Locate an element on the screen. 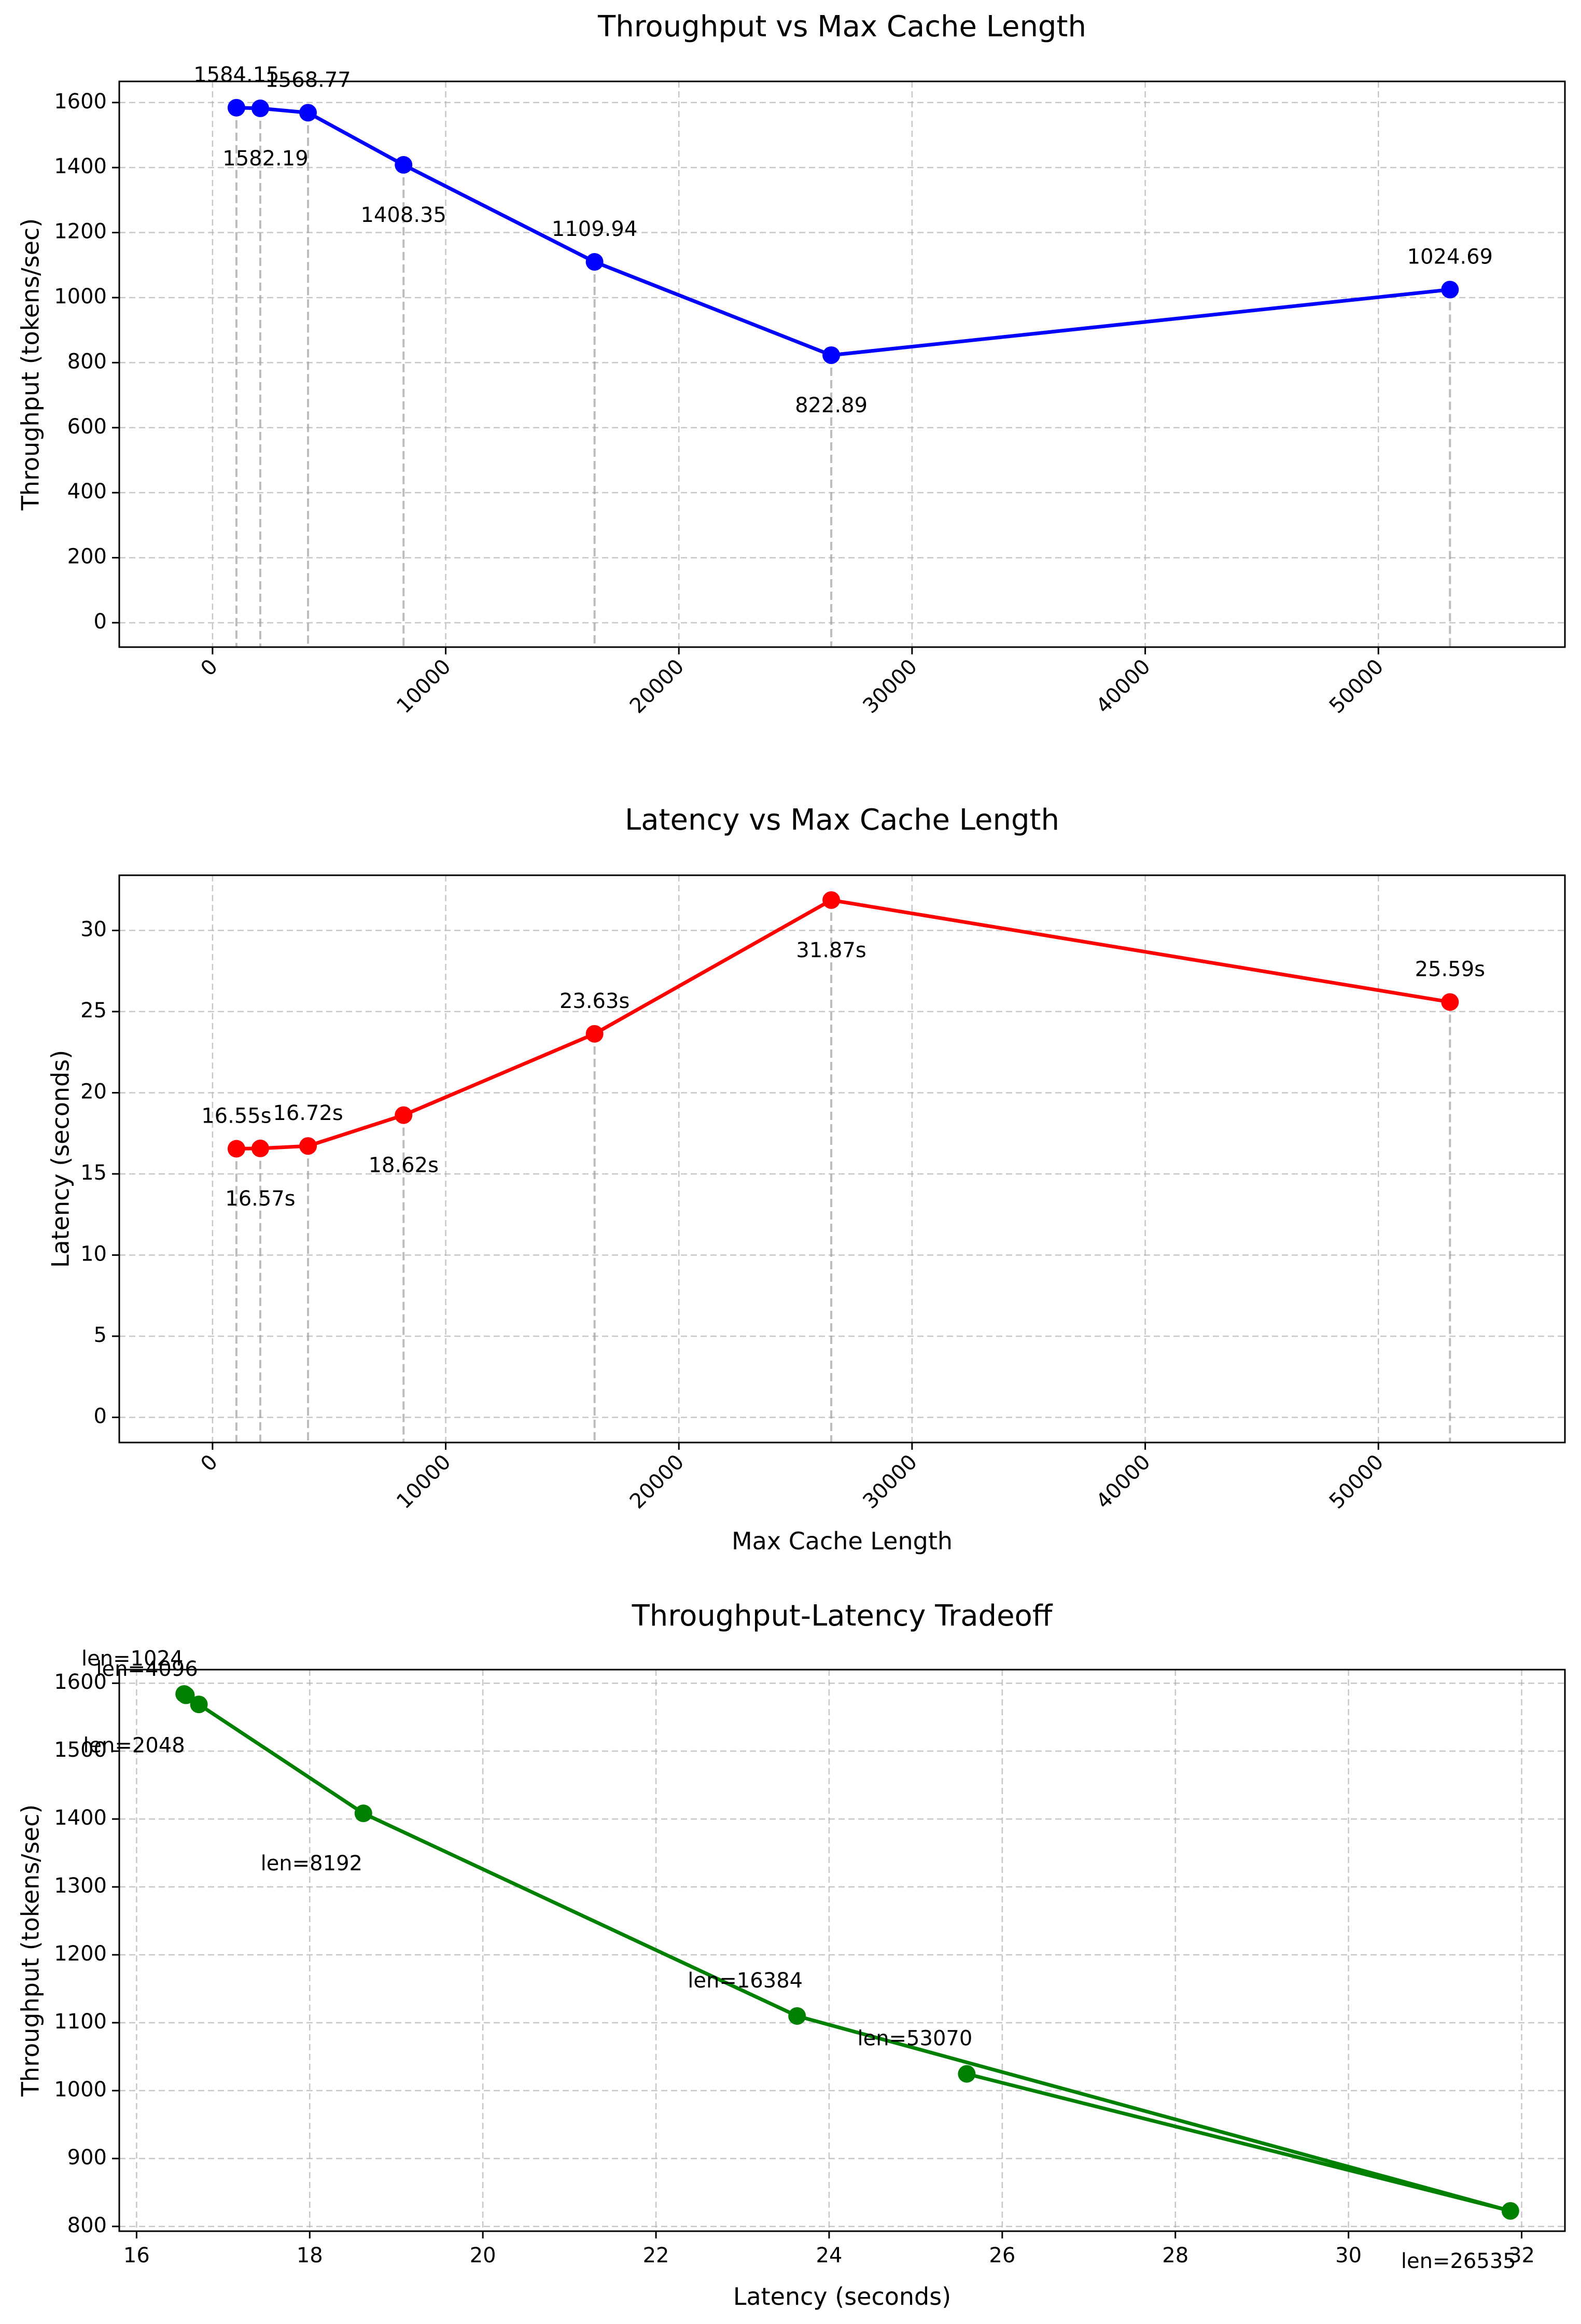 The width and height of the screenshot is (1581, 2324). y-tick-label: 1500 is located at coordinates (80, 1750).